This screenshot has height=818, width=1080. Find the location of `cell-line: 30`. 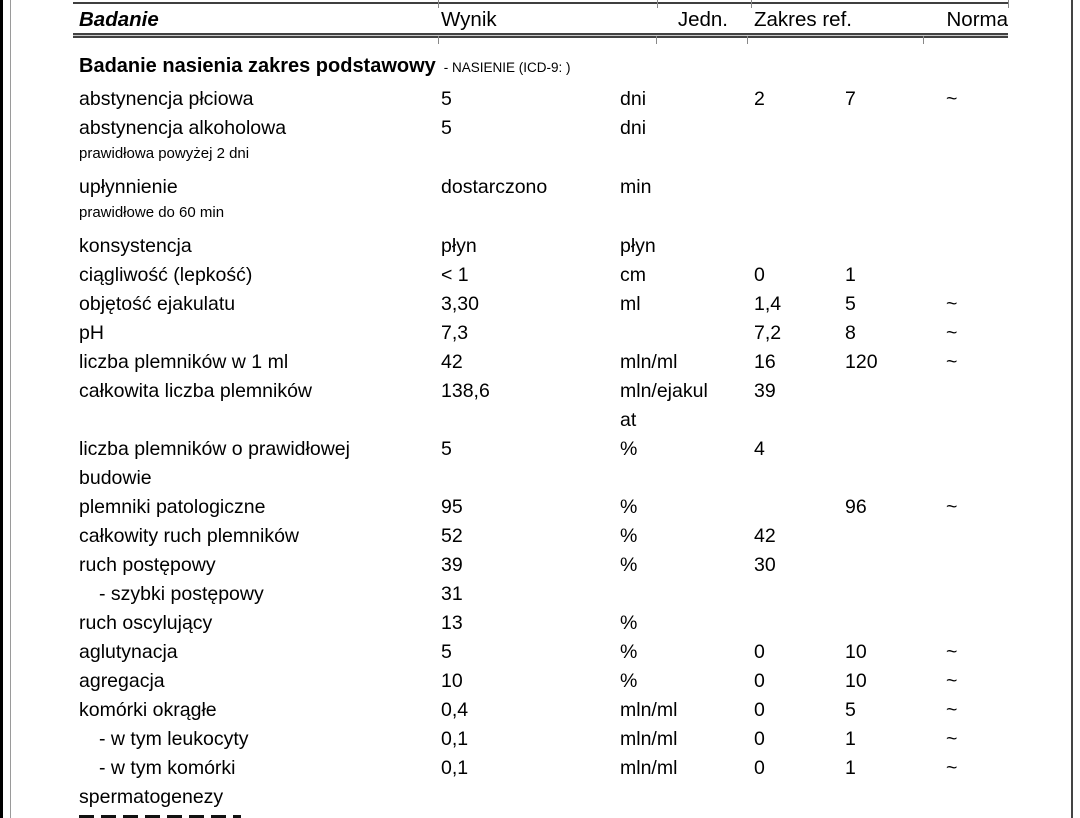

cell-line: 30 is located at coordinates (765, 565).